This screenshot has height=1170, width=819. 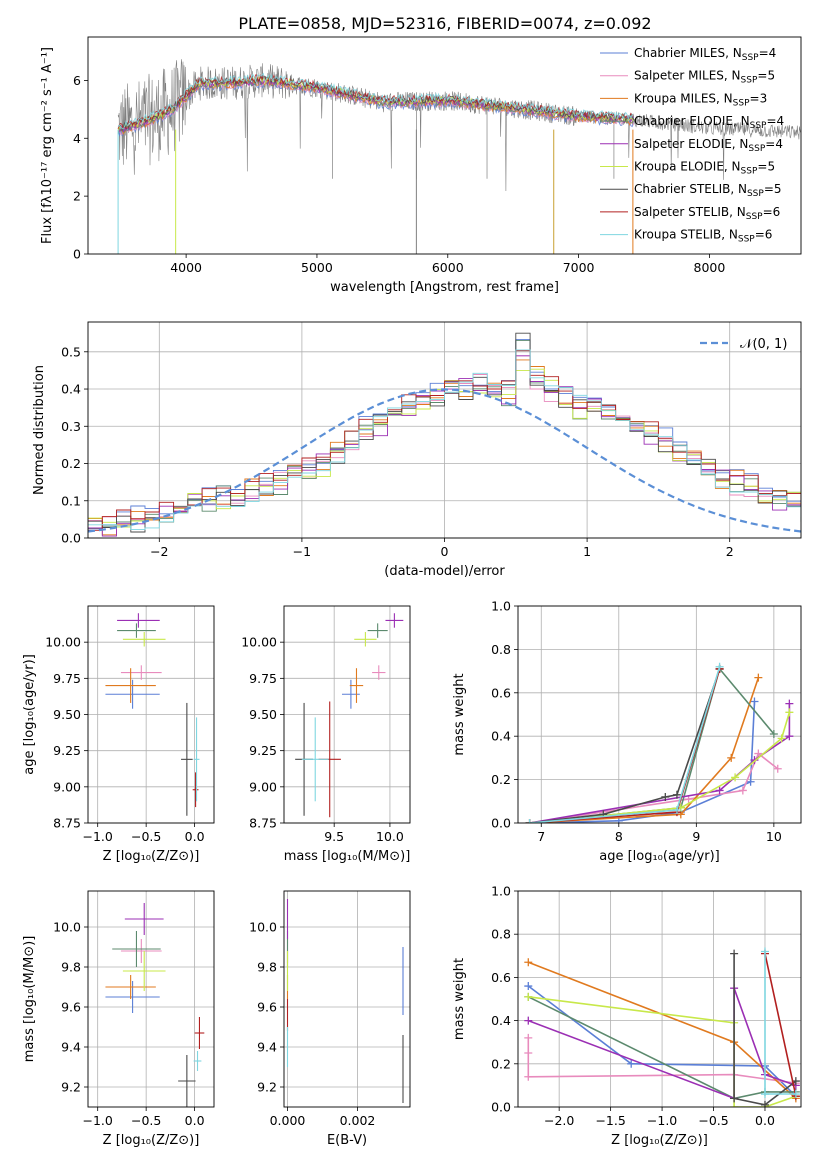 I want to click on axes-frame, so click(x=151, y=999).